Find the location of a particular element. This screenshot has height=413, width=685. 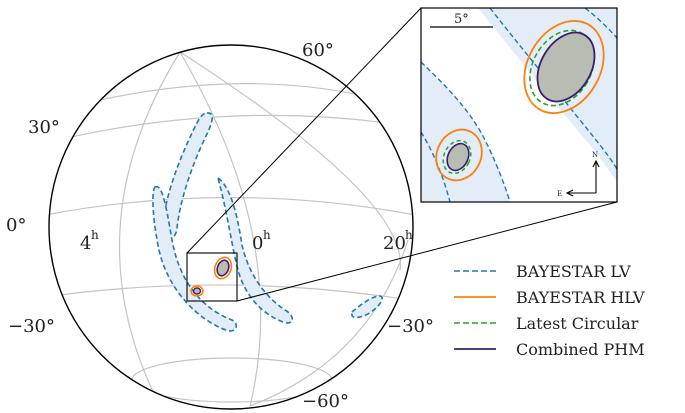

compass: N E is located at coordinates (578, 174).